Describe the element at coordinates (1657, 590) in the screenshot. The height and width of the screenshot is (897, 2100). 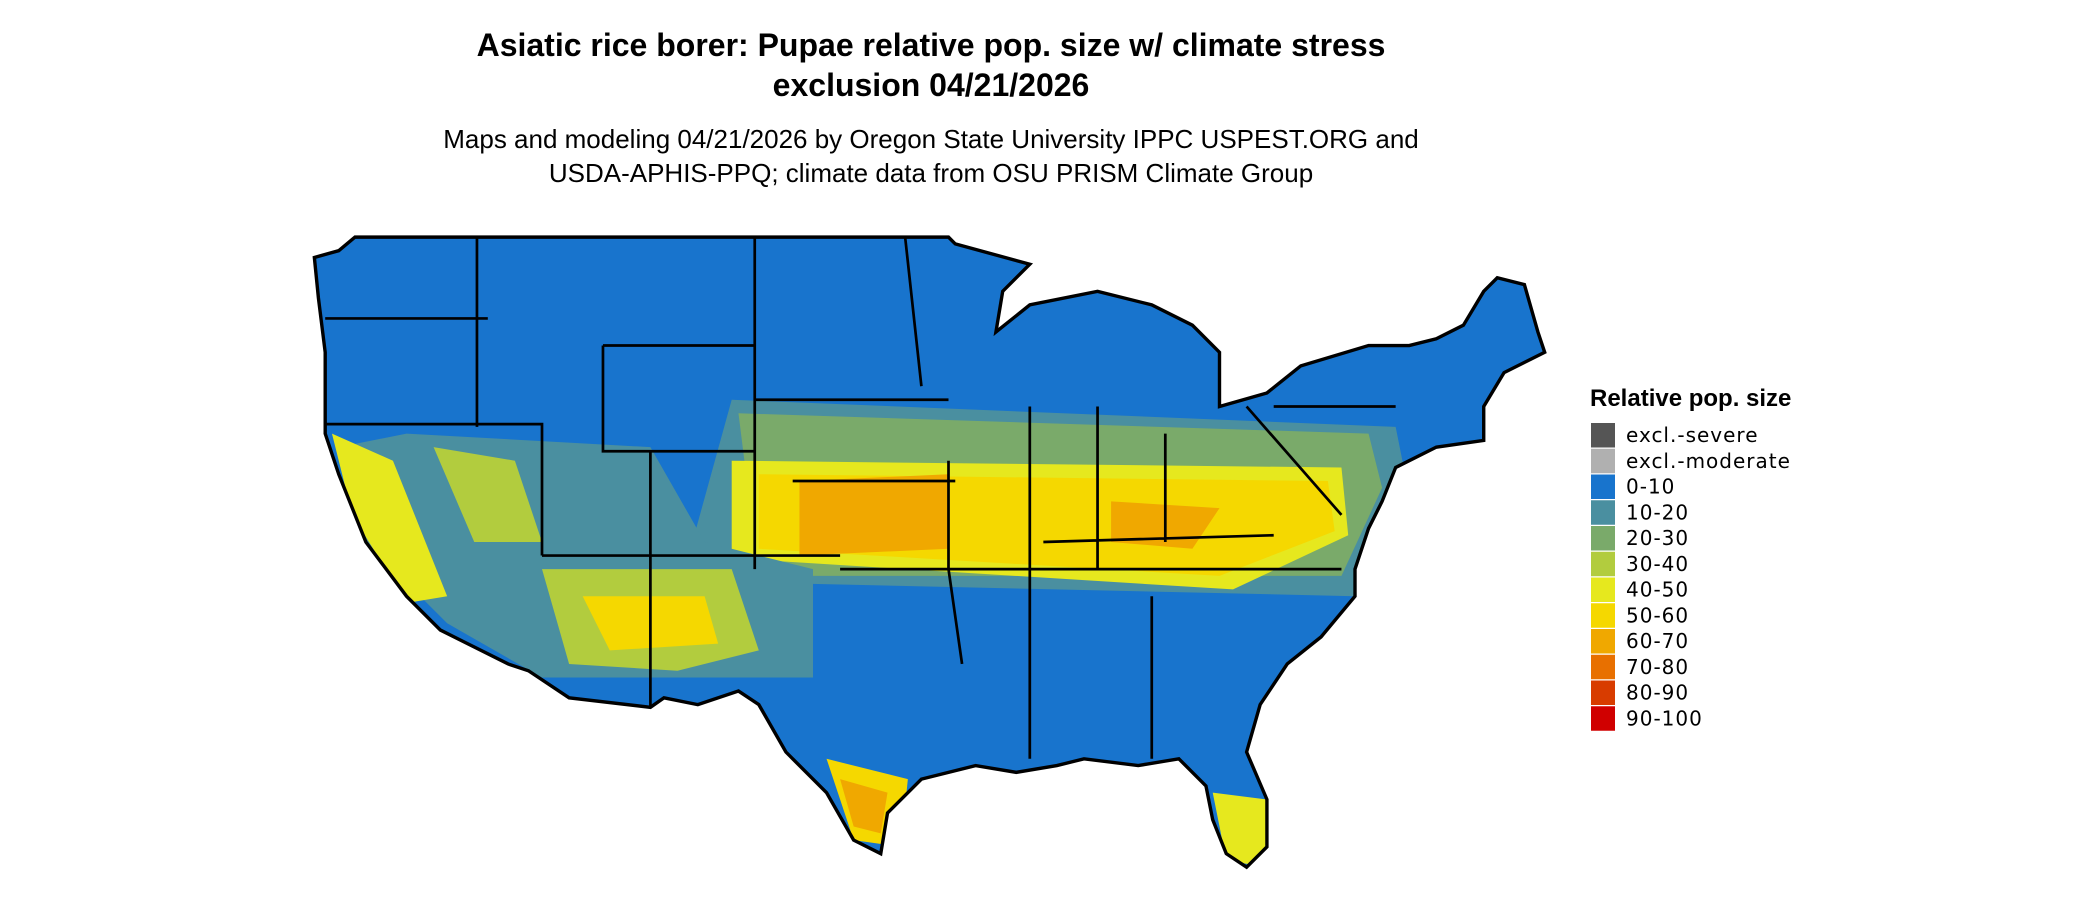
I see `legend-label: 40-50` at that location.